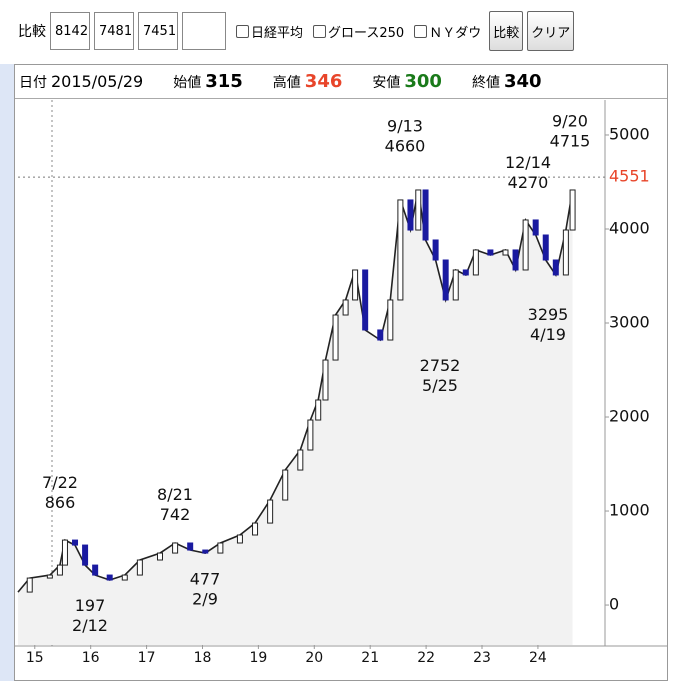  What do you see at coordinates (551, 31) in the screenshot?
I see `clear-button: クリア` at bounding box center [551, 31].